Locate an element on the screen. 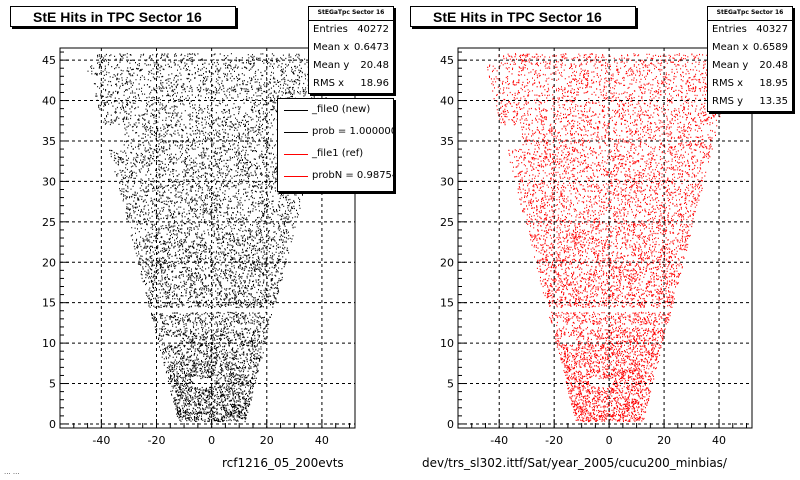 This screenshot has width=800, height=480. stats-value: 0.6473 is located at coordinates (371, 47).